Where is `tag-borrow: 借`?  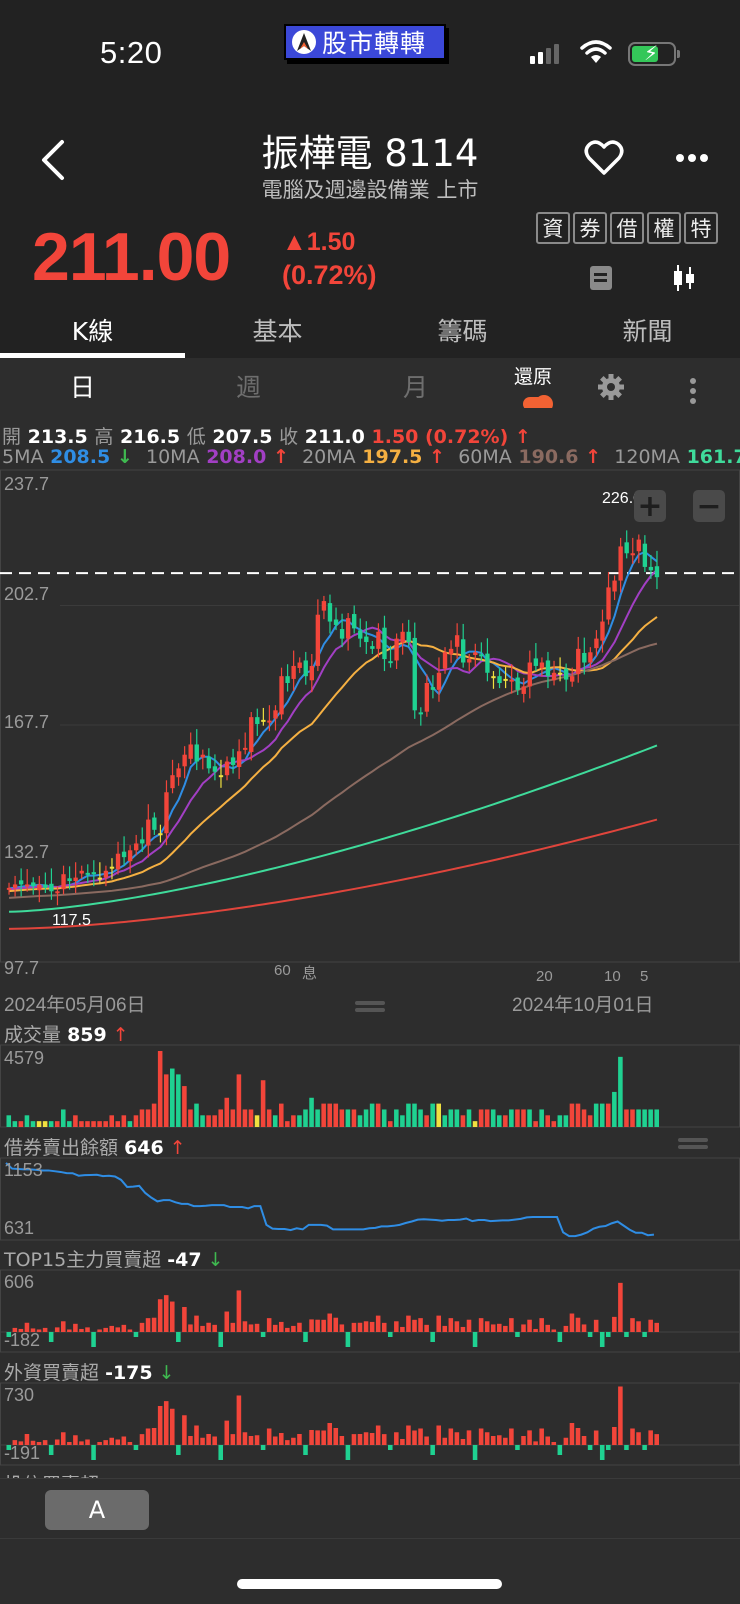
tag-borrow: 借 is located at coordinates (627, 228).